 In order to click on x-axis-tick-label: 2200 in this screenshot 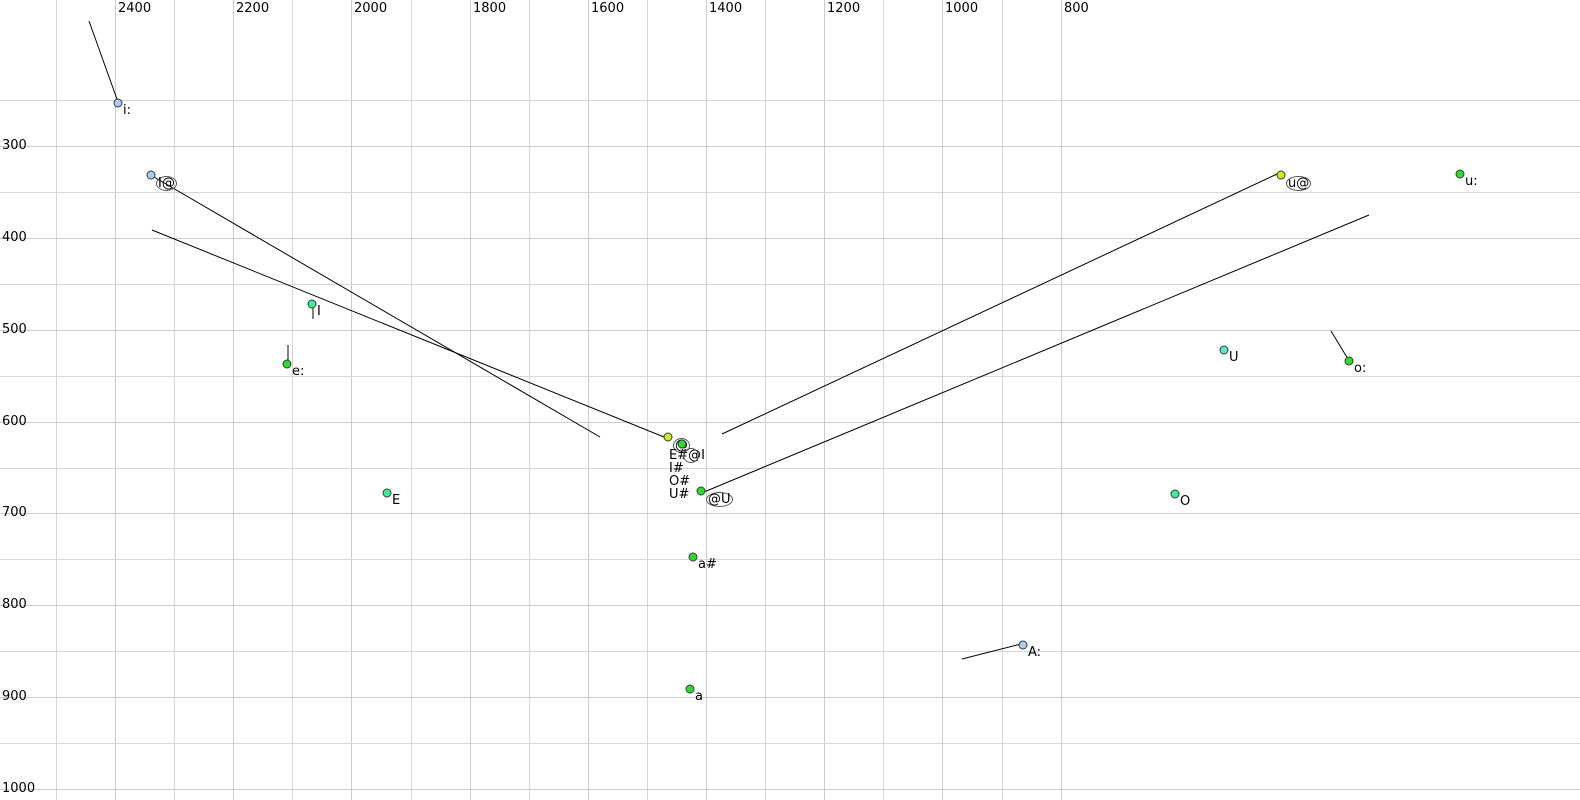, I will do `click(253, 8)`.